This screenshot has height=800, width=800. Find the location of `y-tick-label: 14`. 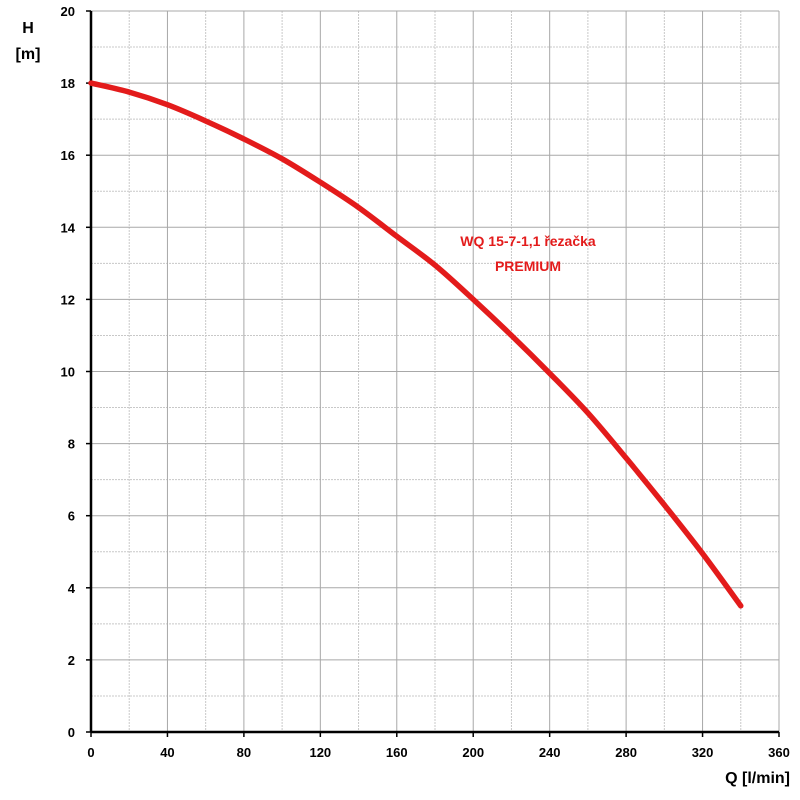

y-tick-label: 14 is located at coordinates (68, 227).